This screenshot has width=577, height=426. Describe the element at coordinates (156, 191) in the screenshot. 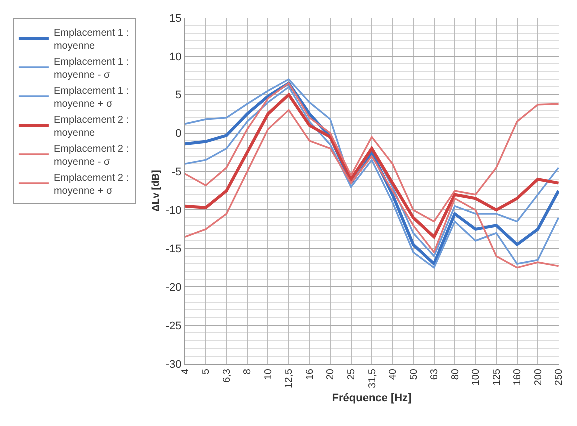

I see `y-axis-title: ΔLv [dB]` at that location.